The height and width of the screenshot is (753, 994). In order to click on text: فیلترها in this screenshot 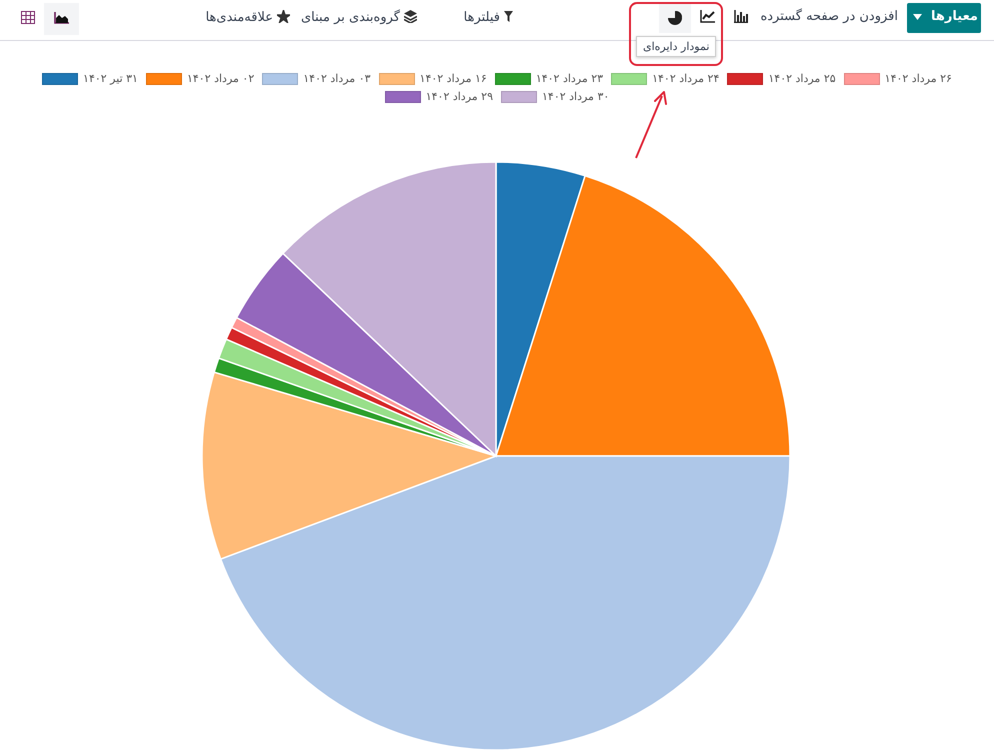, I will do `click(482, 17)`.